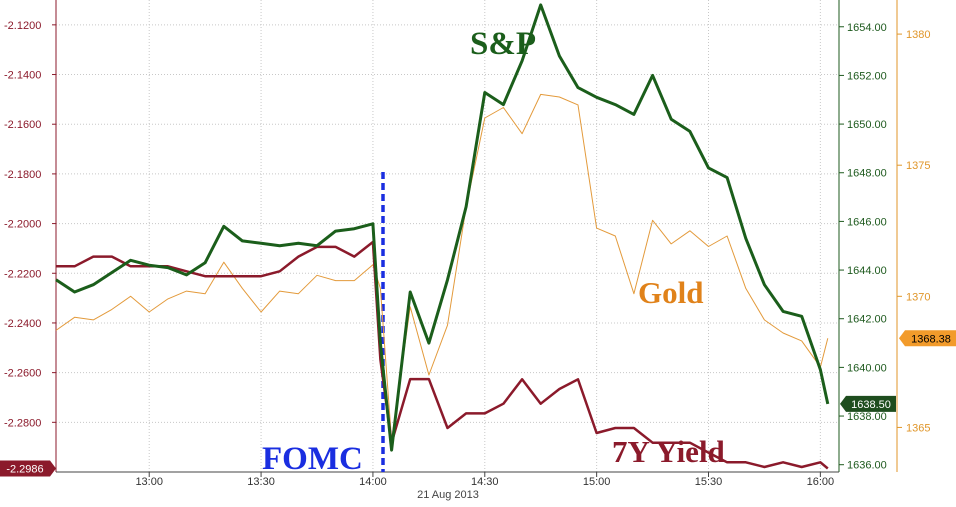 This screenshot has height=507, width=956. Describe the element at coordinates (503, 44) in the screenshot. I see `sp-annotation: S&P` at that location.